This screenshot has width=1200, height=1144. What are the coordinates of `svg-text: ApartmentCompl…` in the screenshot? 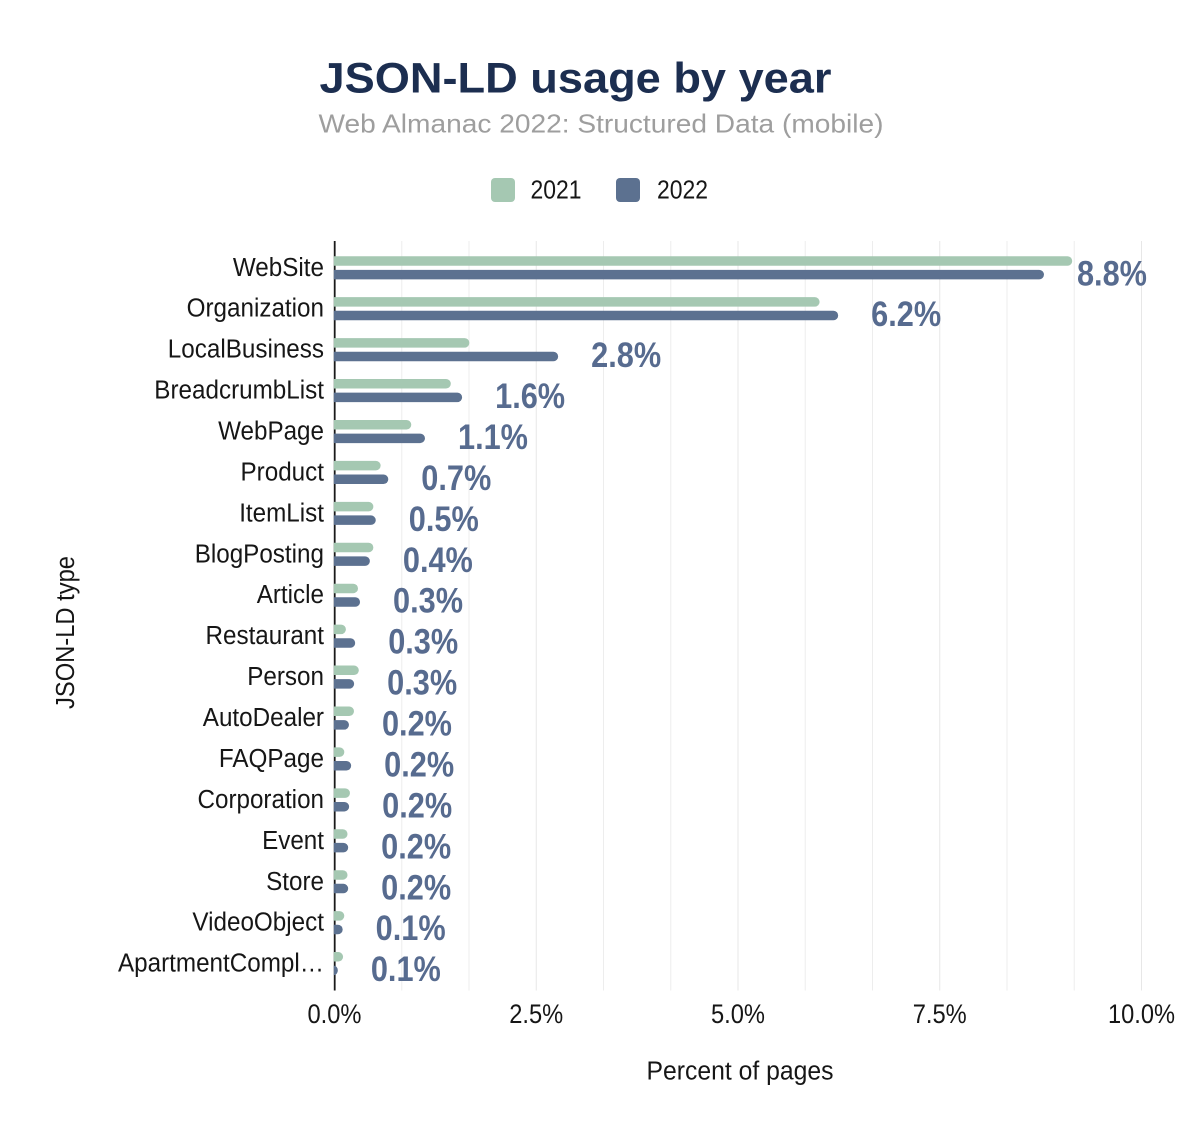 It's located at (221, 964).